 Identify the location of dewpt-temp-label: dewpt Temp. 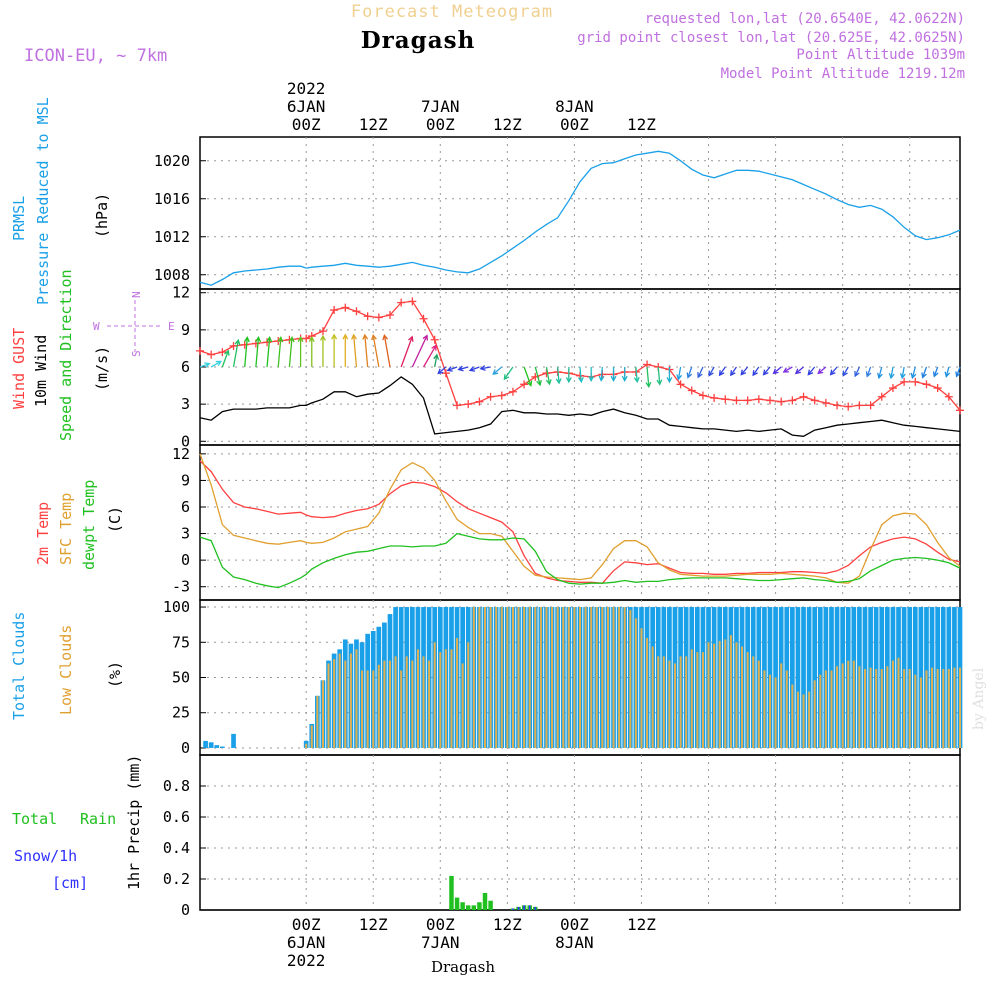
(89, 525).